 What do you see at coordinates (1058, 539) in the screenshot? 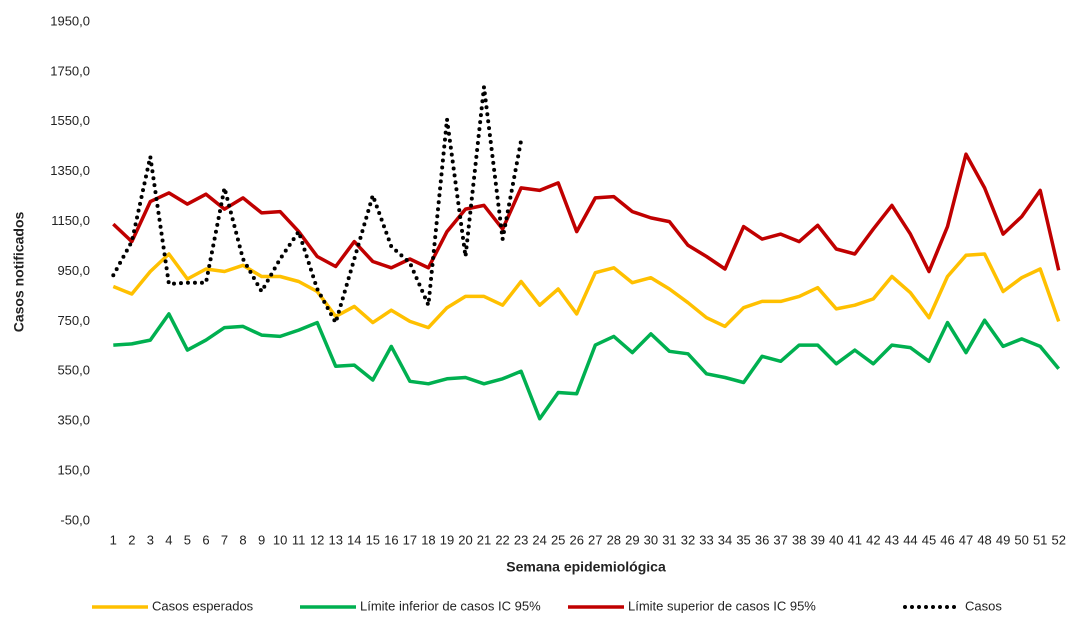
I see `x-tick-label: 52` at bounding box center [1058, 539].